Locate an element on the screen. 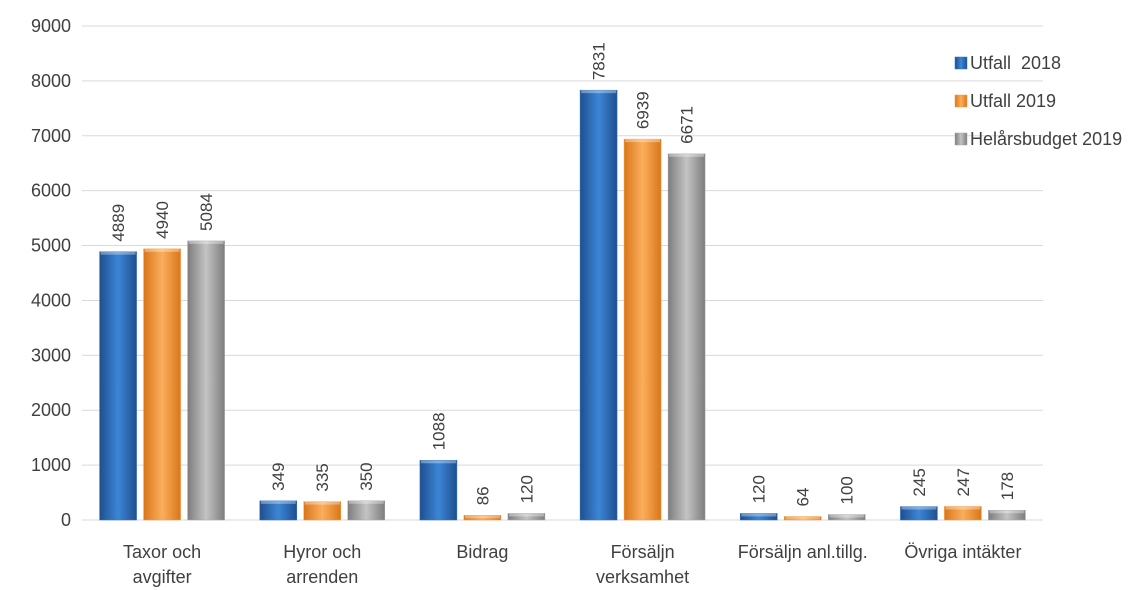 This screenshot has height=590, width=1145. category-label: Försäljn anl.tillg. is located at coordinates (803, 552).